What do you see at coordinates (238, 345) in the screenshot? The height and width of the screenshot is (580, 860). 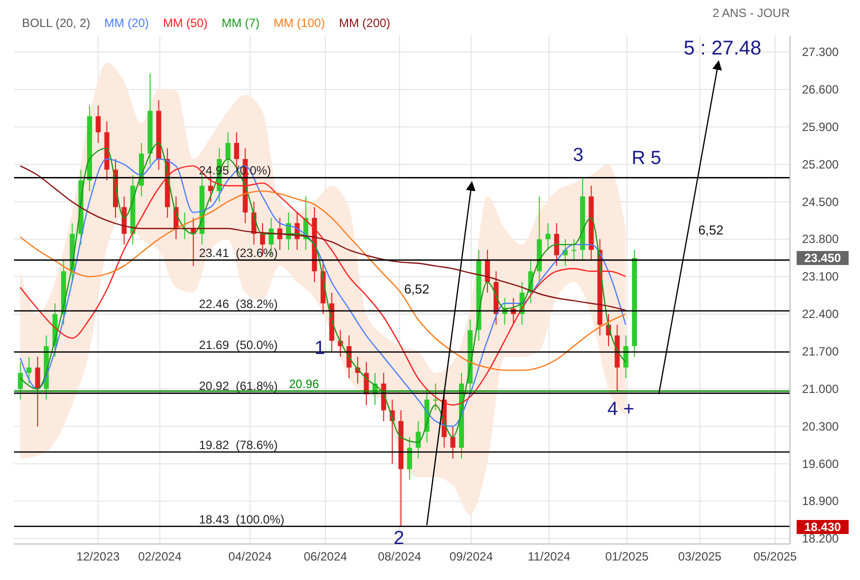 I see `ref-line-label: 21.69 (50.0%)` at bounding box center [238, 345].